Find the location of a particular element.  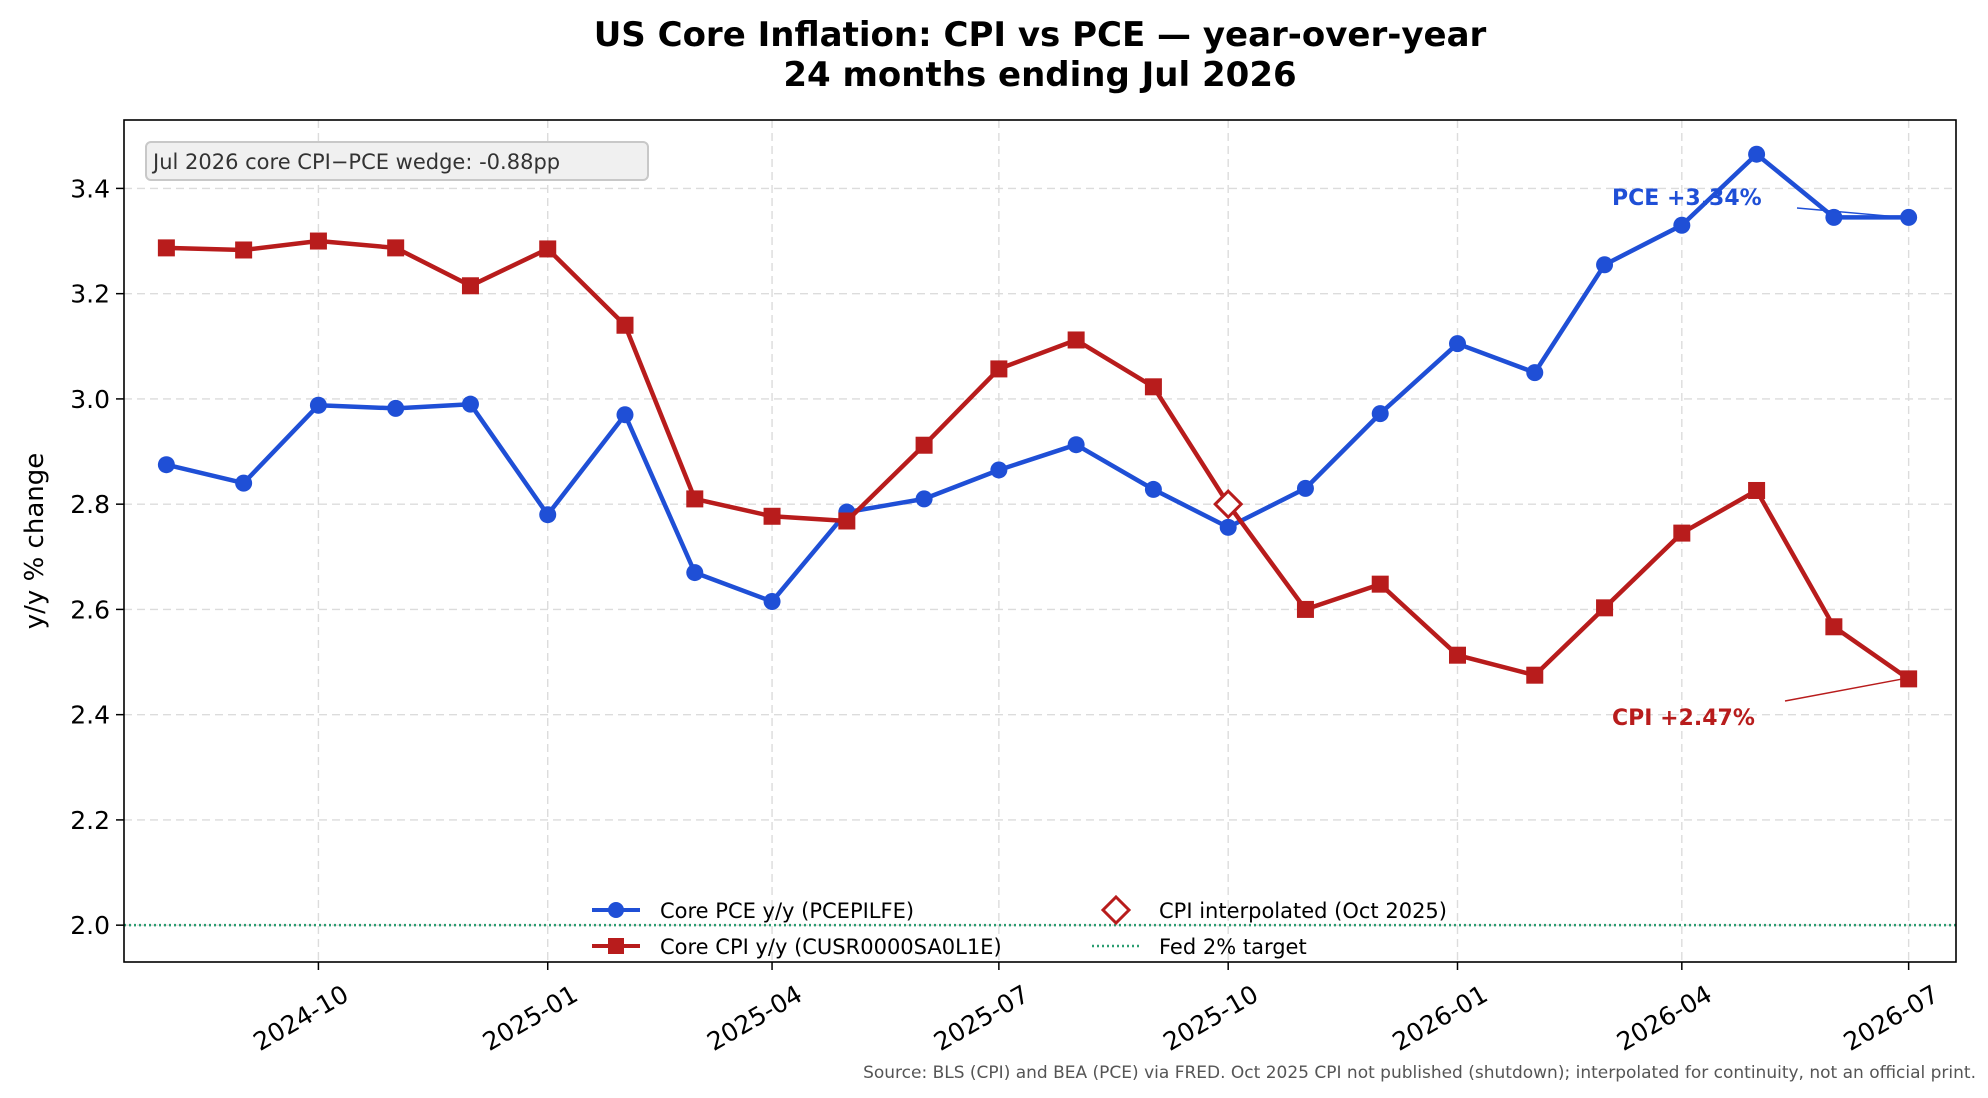

x-tick-label: 2025-10 is located at coordinates (1210, 1017).